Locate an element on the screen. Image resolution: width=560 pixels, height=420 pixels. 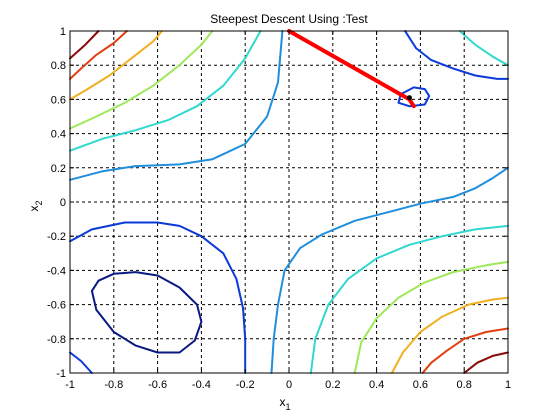
y-tick-label: -0.4 is located at coordinates (56, 271).